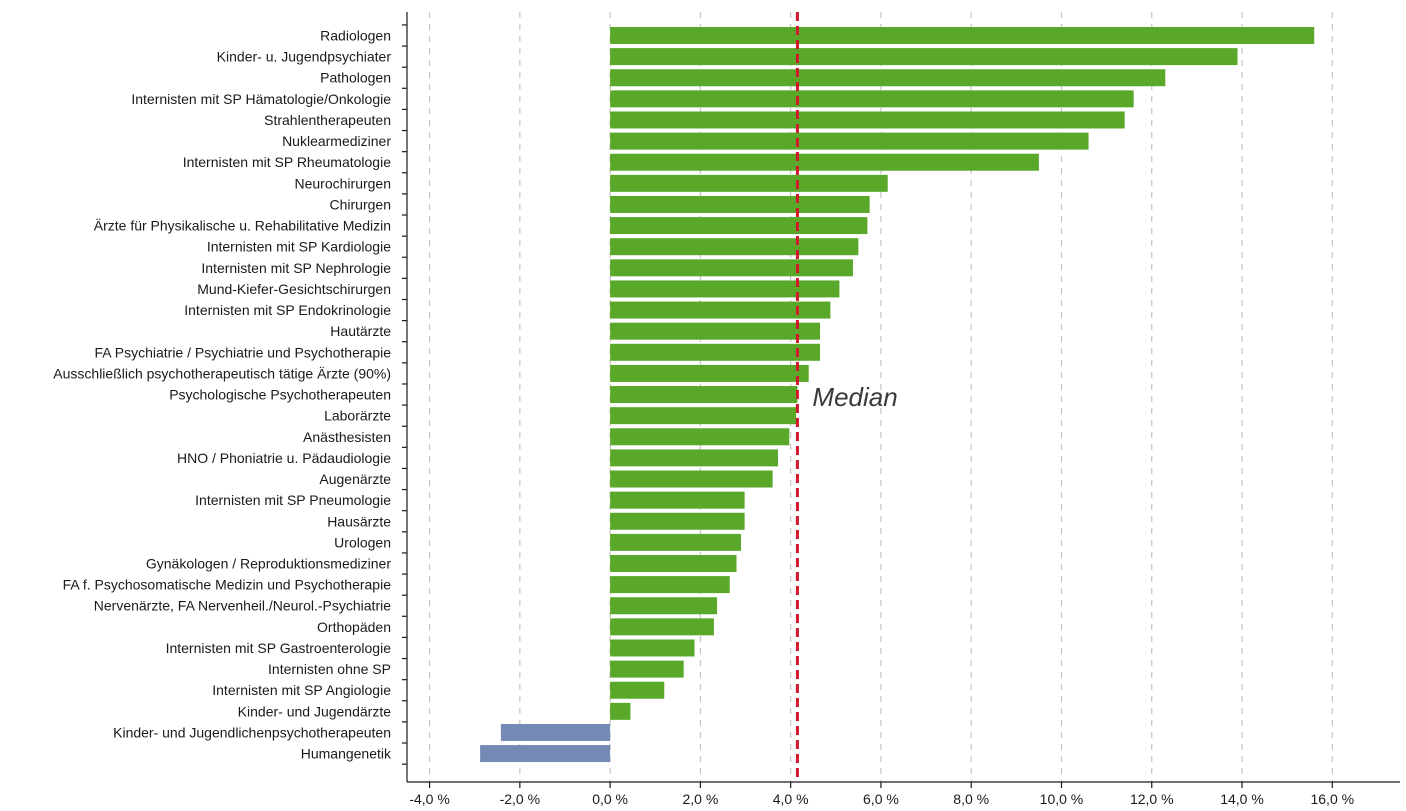 This screenshot has width=1406, height=811. I want to click on category-label: Internisten mit SP Angiologie, so click(301, 690).